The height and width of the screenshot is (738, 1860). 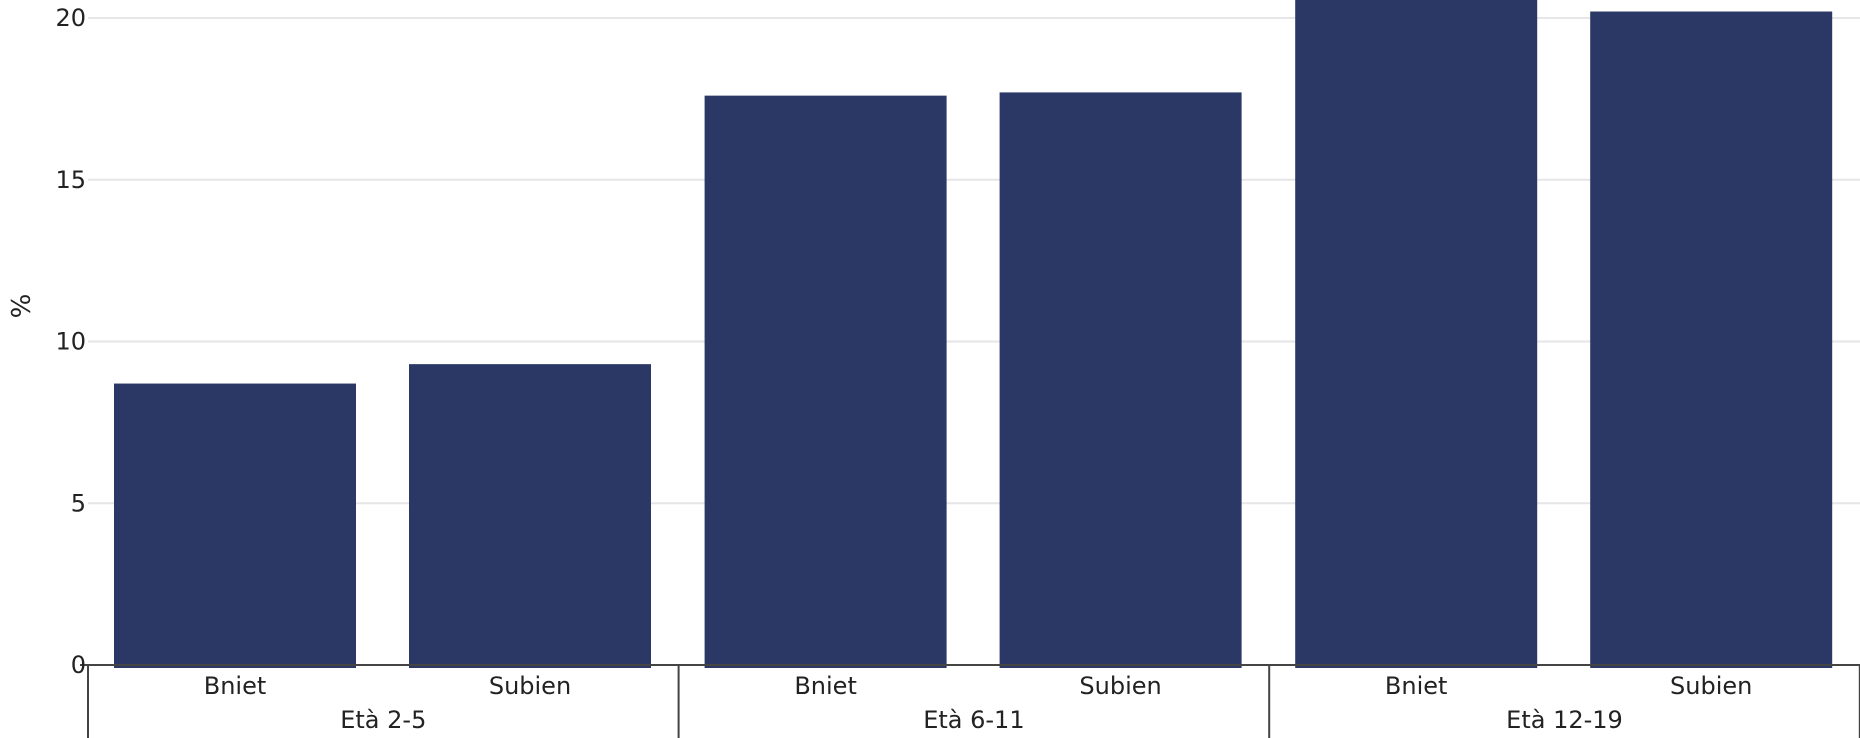 What do you see at coordinates (70, 180) in the screenshot?
I see `y-tick-label: 15` at bounding box center [70, 180].